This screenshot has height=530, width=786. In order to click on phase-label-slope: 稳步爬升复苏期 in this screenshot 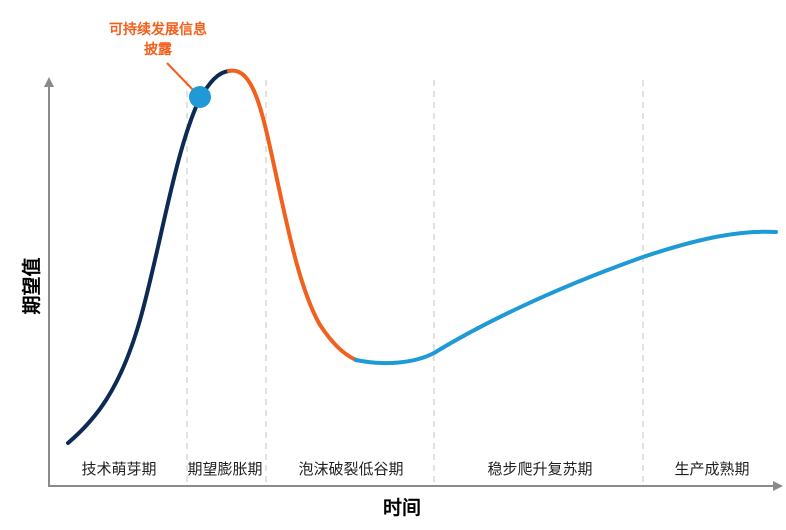, I will do `click(539, 469)`.